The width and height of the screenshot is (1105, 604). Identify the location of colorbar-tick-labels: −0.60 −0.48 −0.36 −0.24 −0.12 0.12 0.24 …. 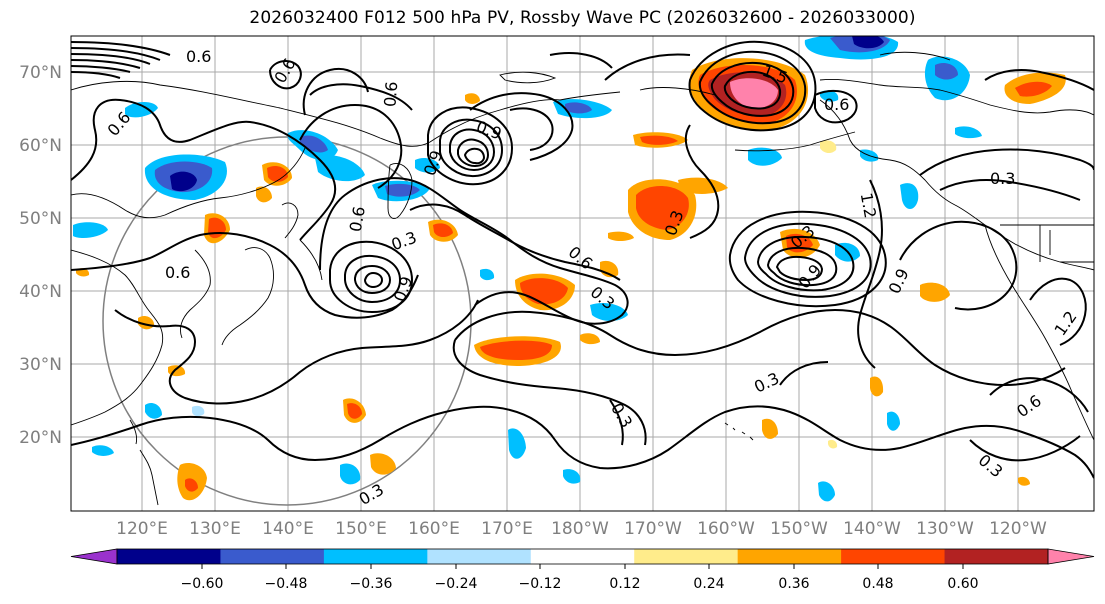
(580, 584).